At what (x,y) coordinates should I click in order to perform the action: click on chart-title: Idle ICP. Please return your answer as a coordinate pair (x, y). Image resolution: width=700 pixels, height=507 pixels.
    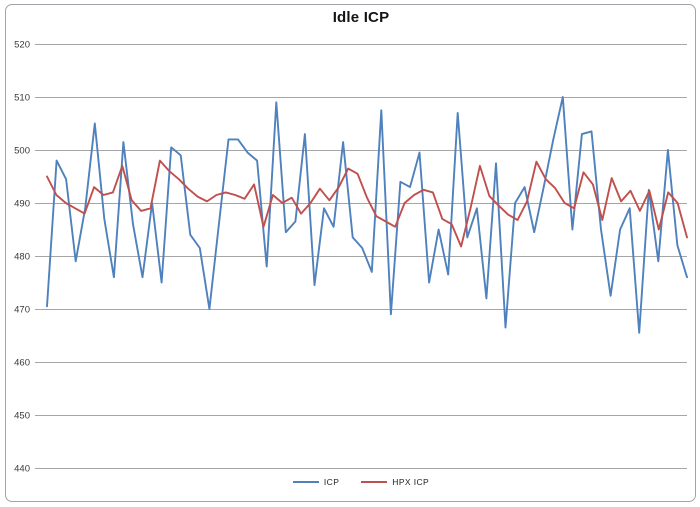
    Looking at the image, I should click on (361, 17).